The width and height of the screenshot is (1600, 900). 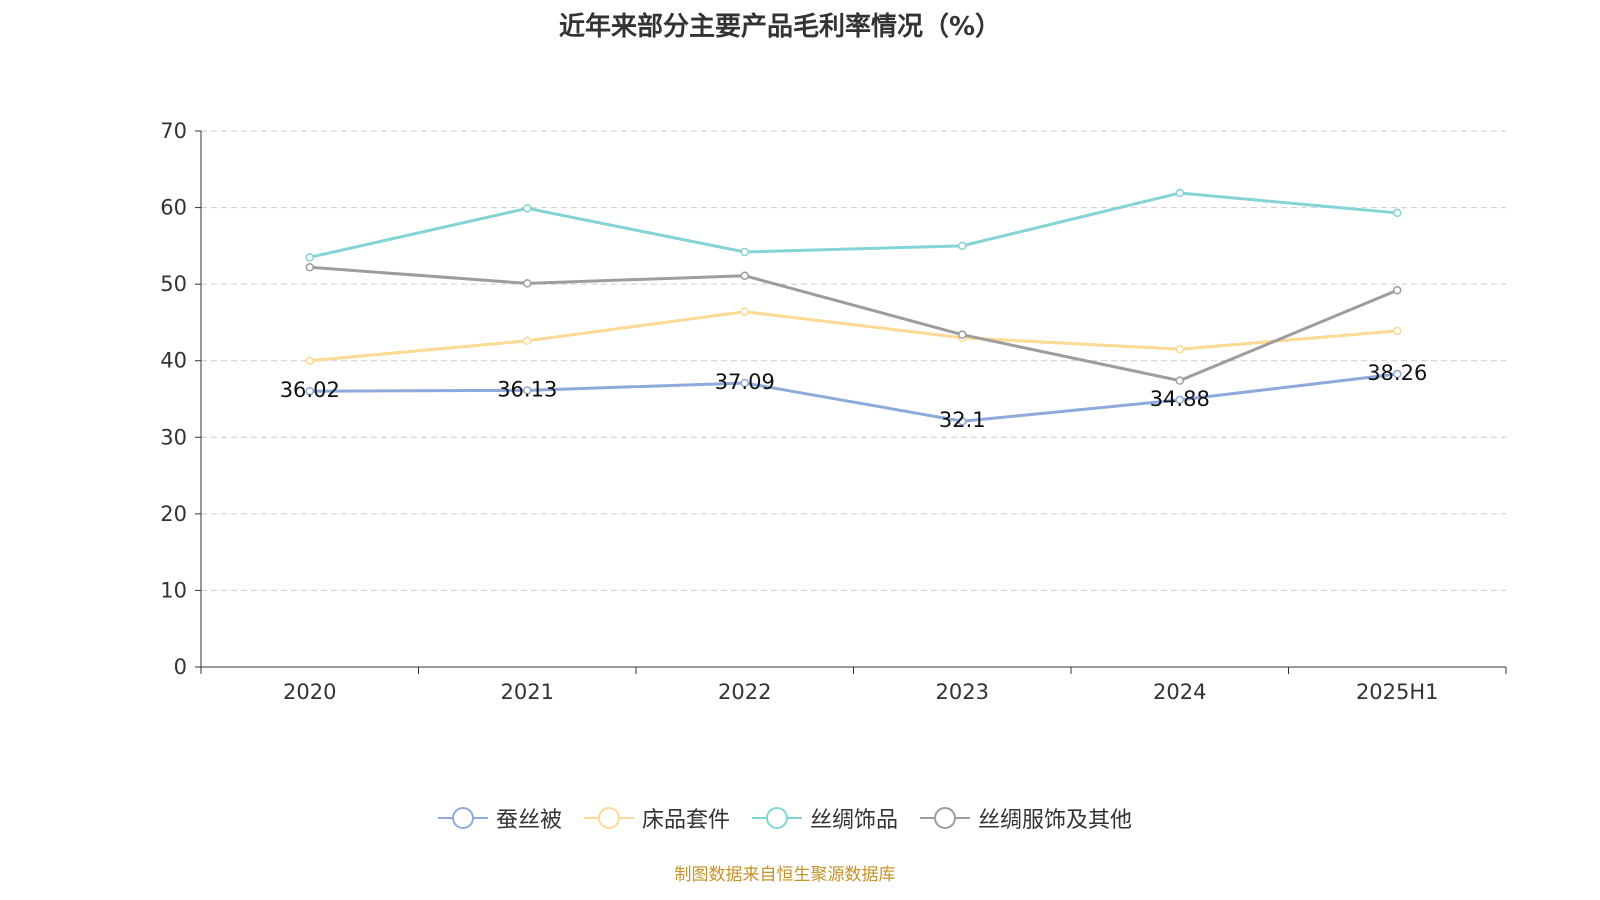 I want to click on series-line-丝绸饰品, so click(x=853, y=225).